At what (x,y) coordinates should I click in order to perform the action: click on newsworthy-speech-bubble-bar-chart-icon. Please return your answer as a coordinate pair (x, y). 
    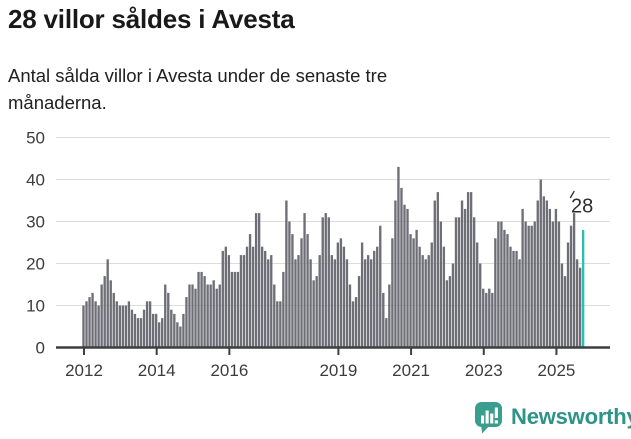
    Looking at the image, I should click on (488, 417).